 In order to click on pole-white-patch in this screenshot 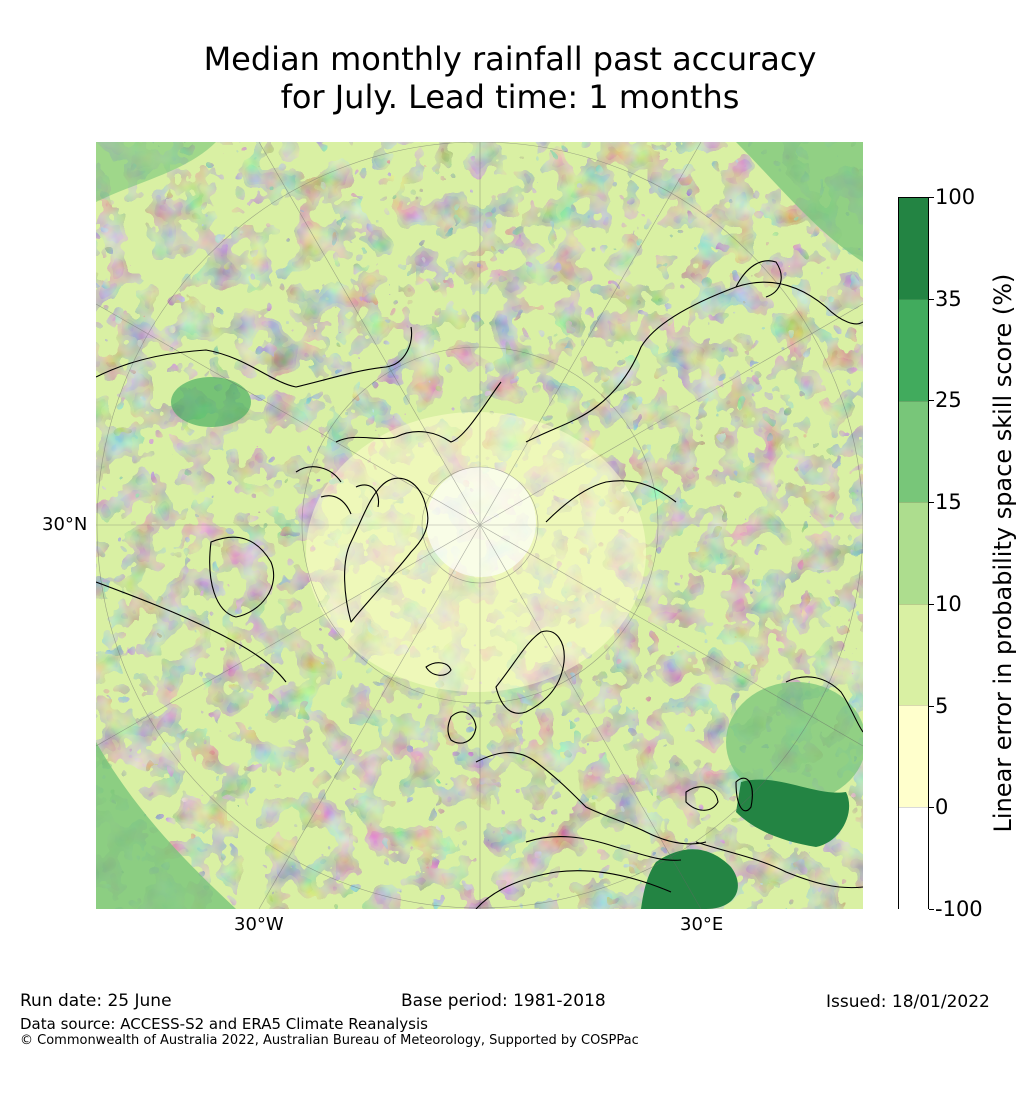, I will do `click(481, 522)`.